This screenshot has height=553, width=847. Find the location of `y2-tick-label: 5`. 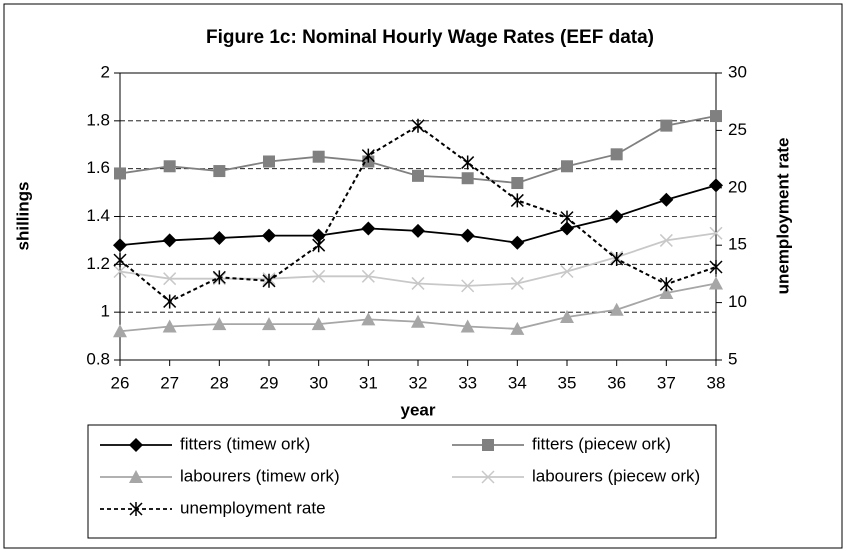

y2-tick-label: 5 is located at coordinates (732, 358).